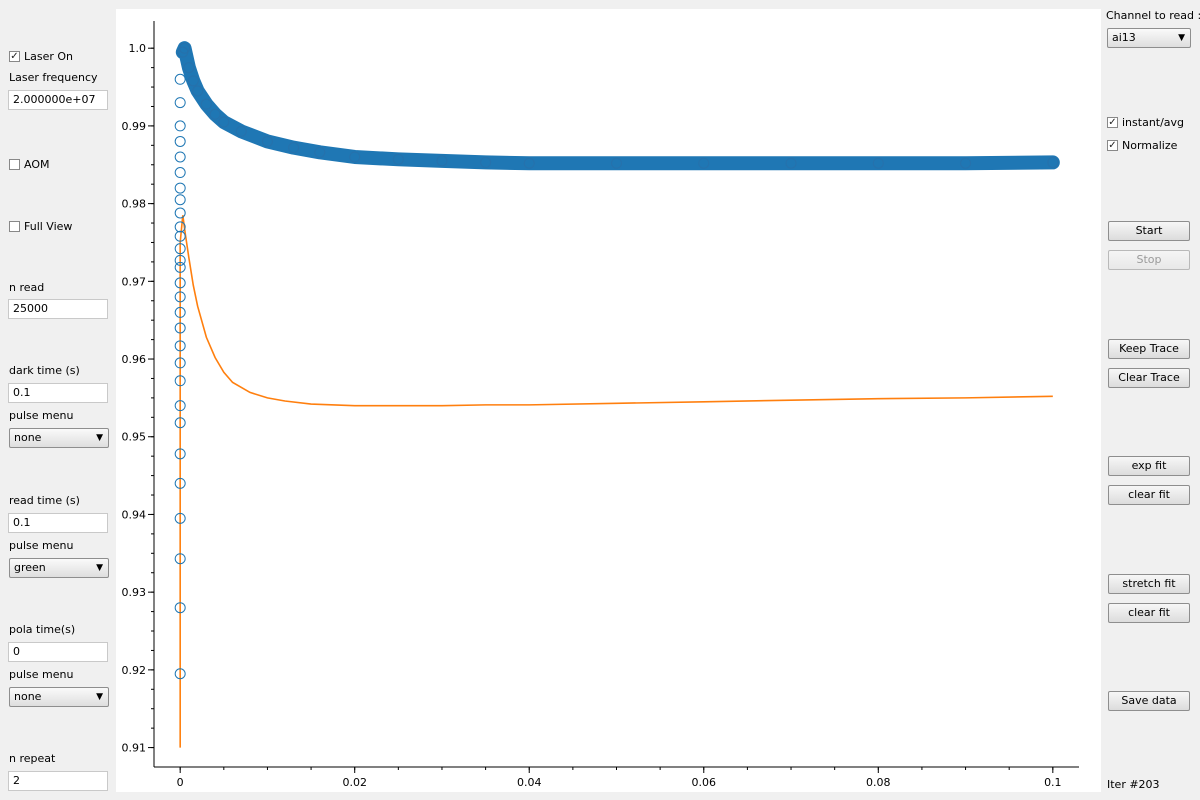 Image resolution: width=1200 pixels, height=800 pixels. Describe the element at coordinates (59, 568) in the screenshot. I see `pulse-menu-2-select: green ▼` at that location.